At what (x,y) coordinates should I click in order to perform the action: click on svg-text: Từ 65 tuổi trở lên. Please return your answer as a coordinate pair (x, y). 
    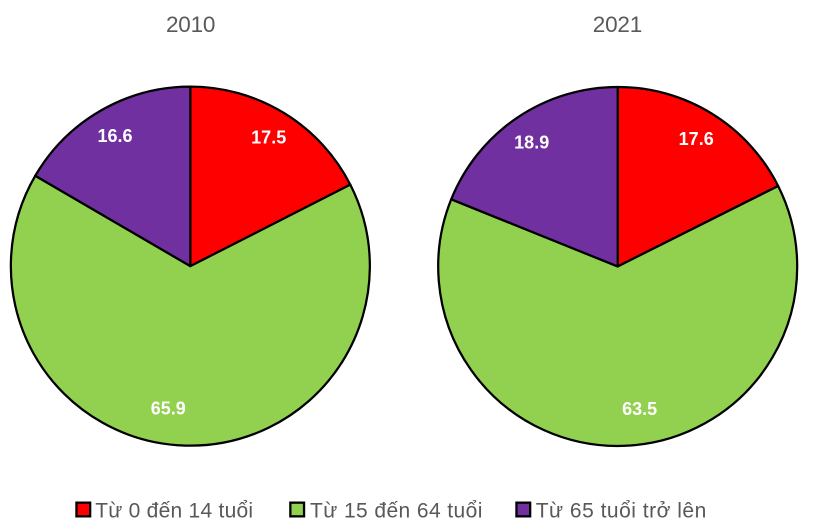
    Looking at the image, I should click on (621, 511).